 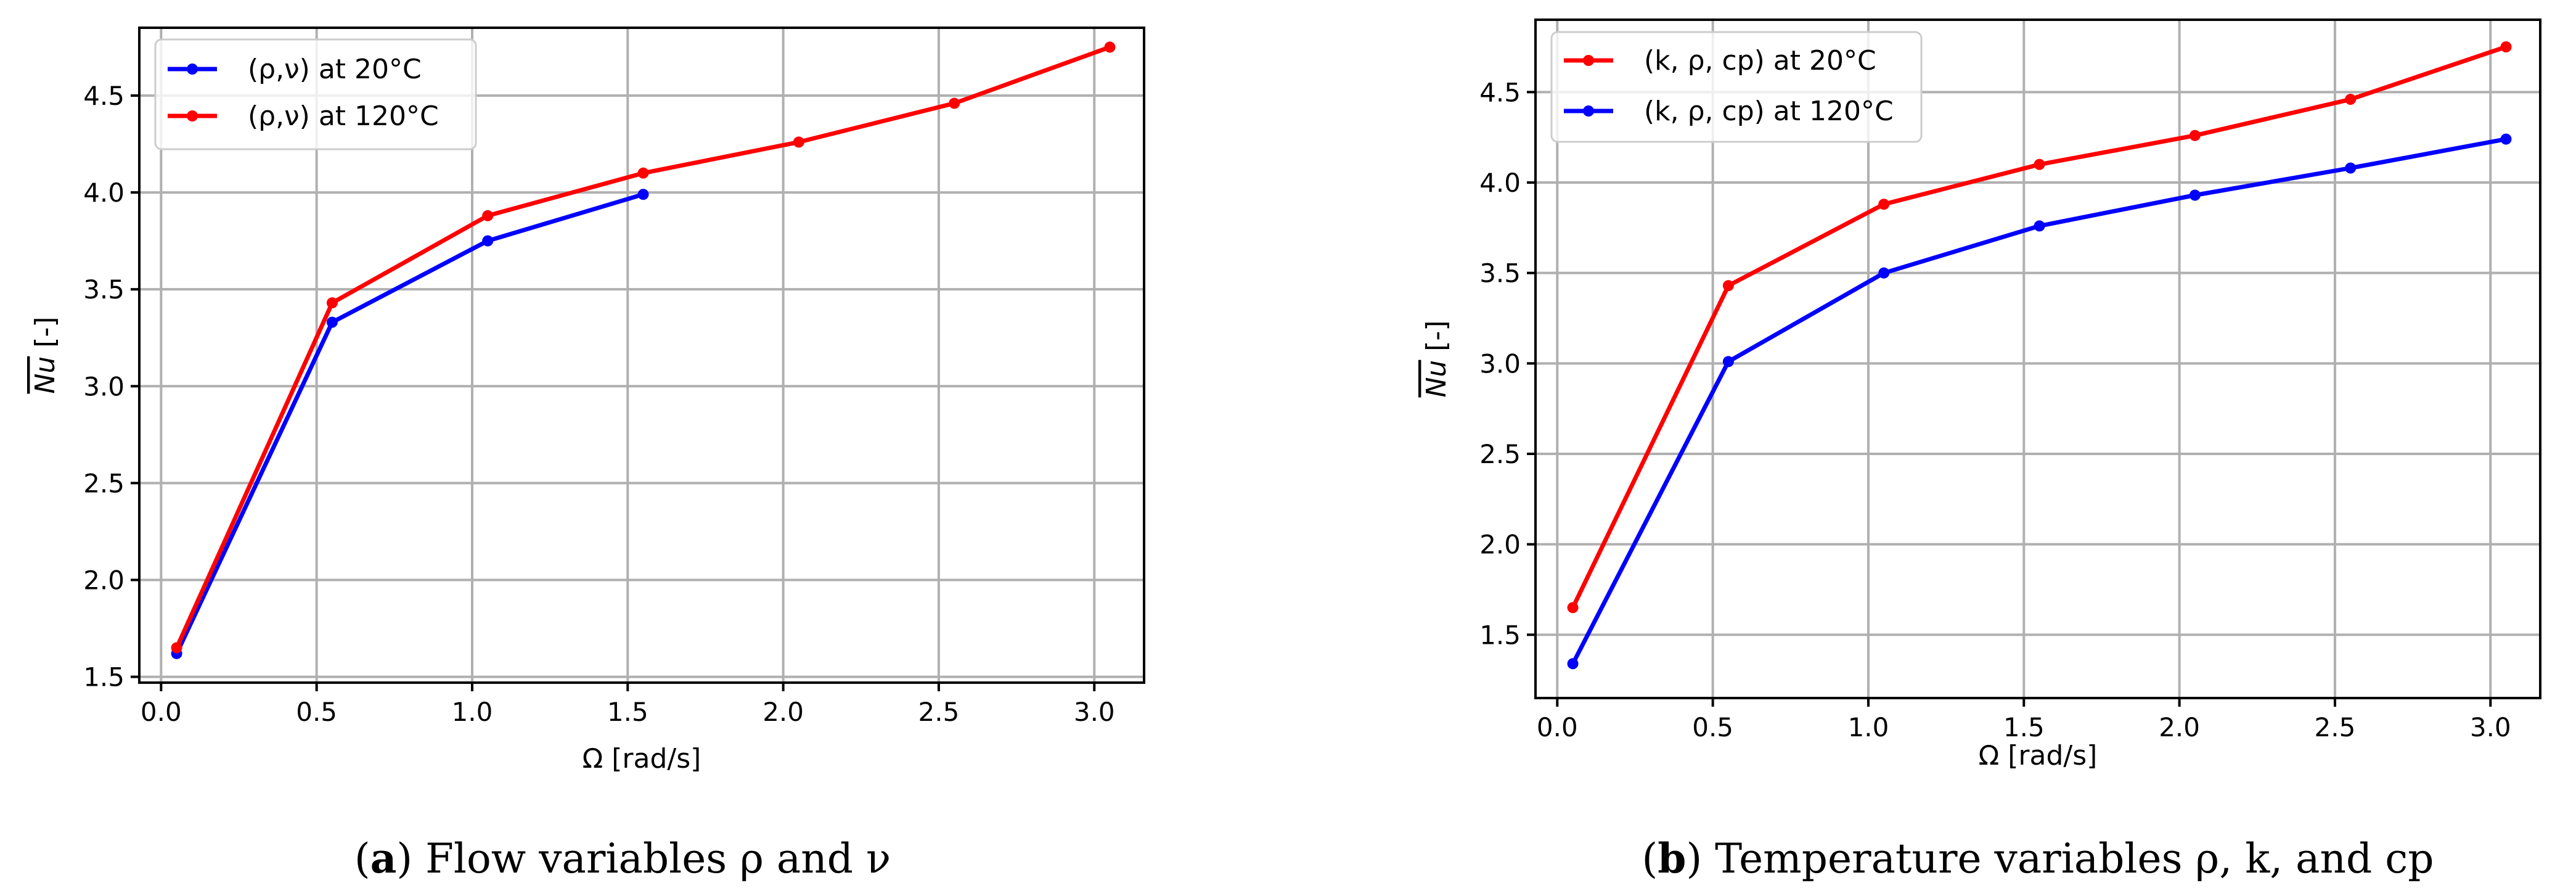 What do you see at coordinates (1557, 727) in the screenshot?
I see `x-tick-label-b-0: 0.0` at bounding box center [1557, 727].